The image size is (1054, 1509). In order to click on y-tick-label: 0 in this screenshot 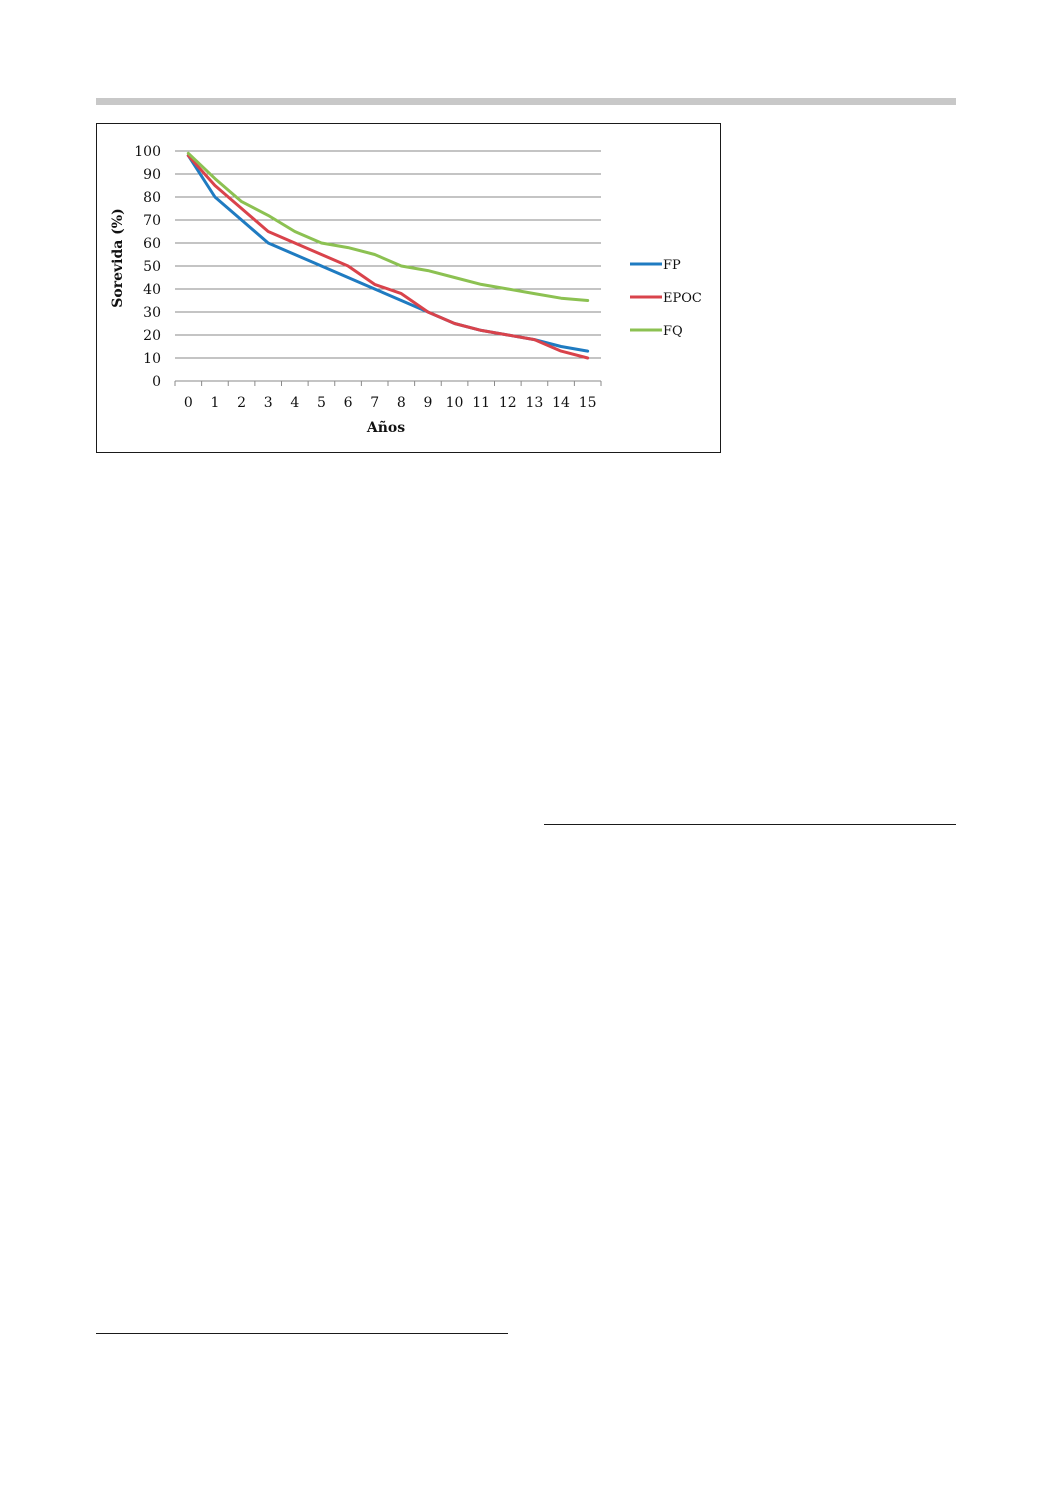, I will do `click(156, 382)`.